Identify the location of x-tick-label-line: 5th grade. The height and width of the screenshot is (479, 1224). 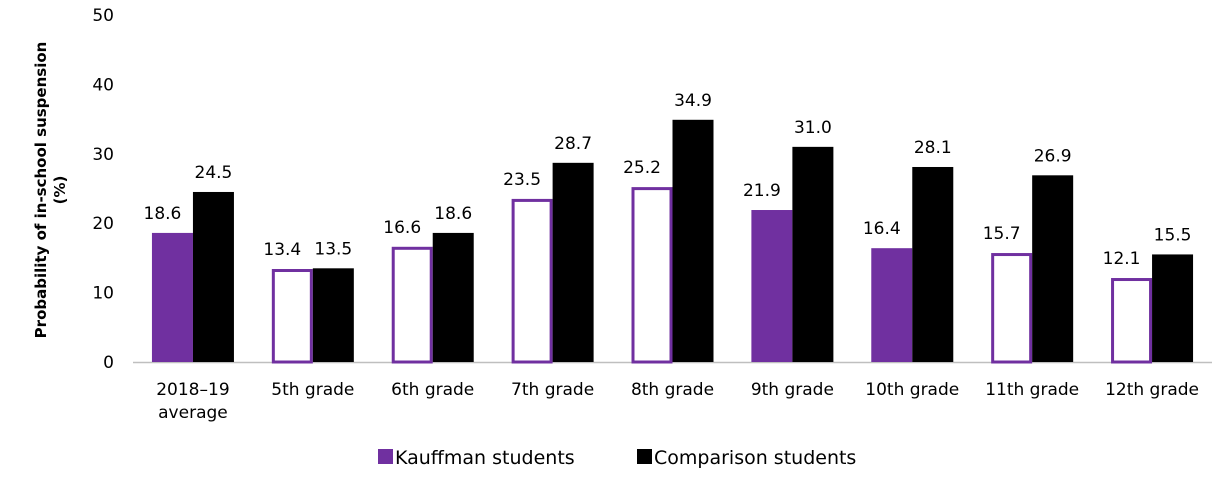
(312, 390).